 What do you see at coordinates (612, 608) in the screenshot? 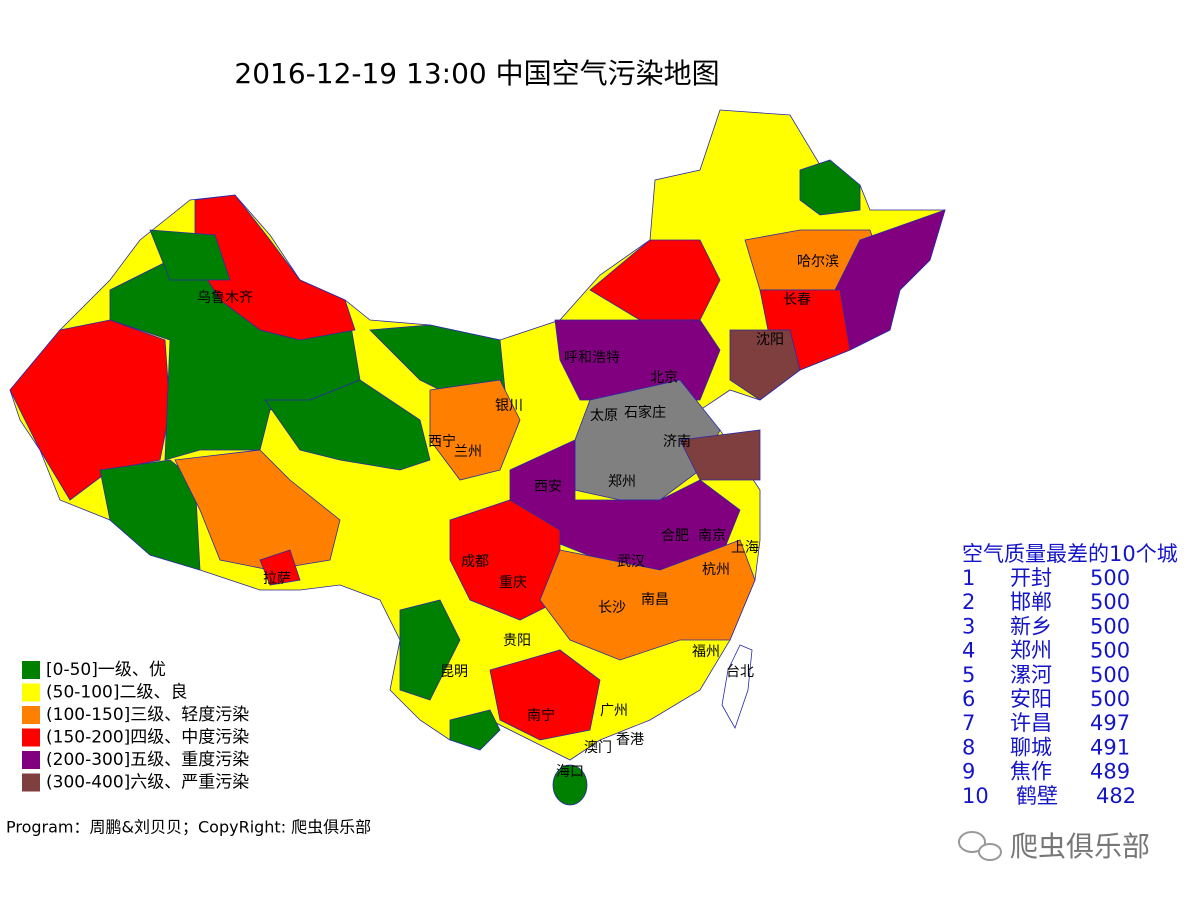
I see `city-label: 长沙` at bounding box center [612, 608].